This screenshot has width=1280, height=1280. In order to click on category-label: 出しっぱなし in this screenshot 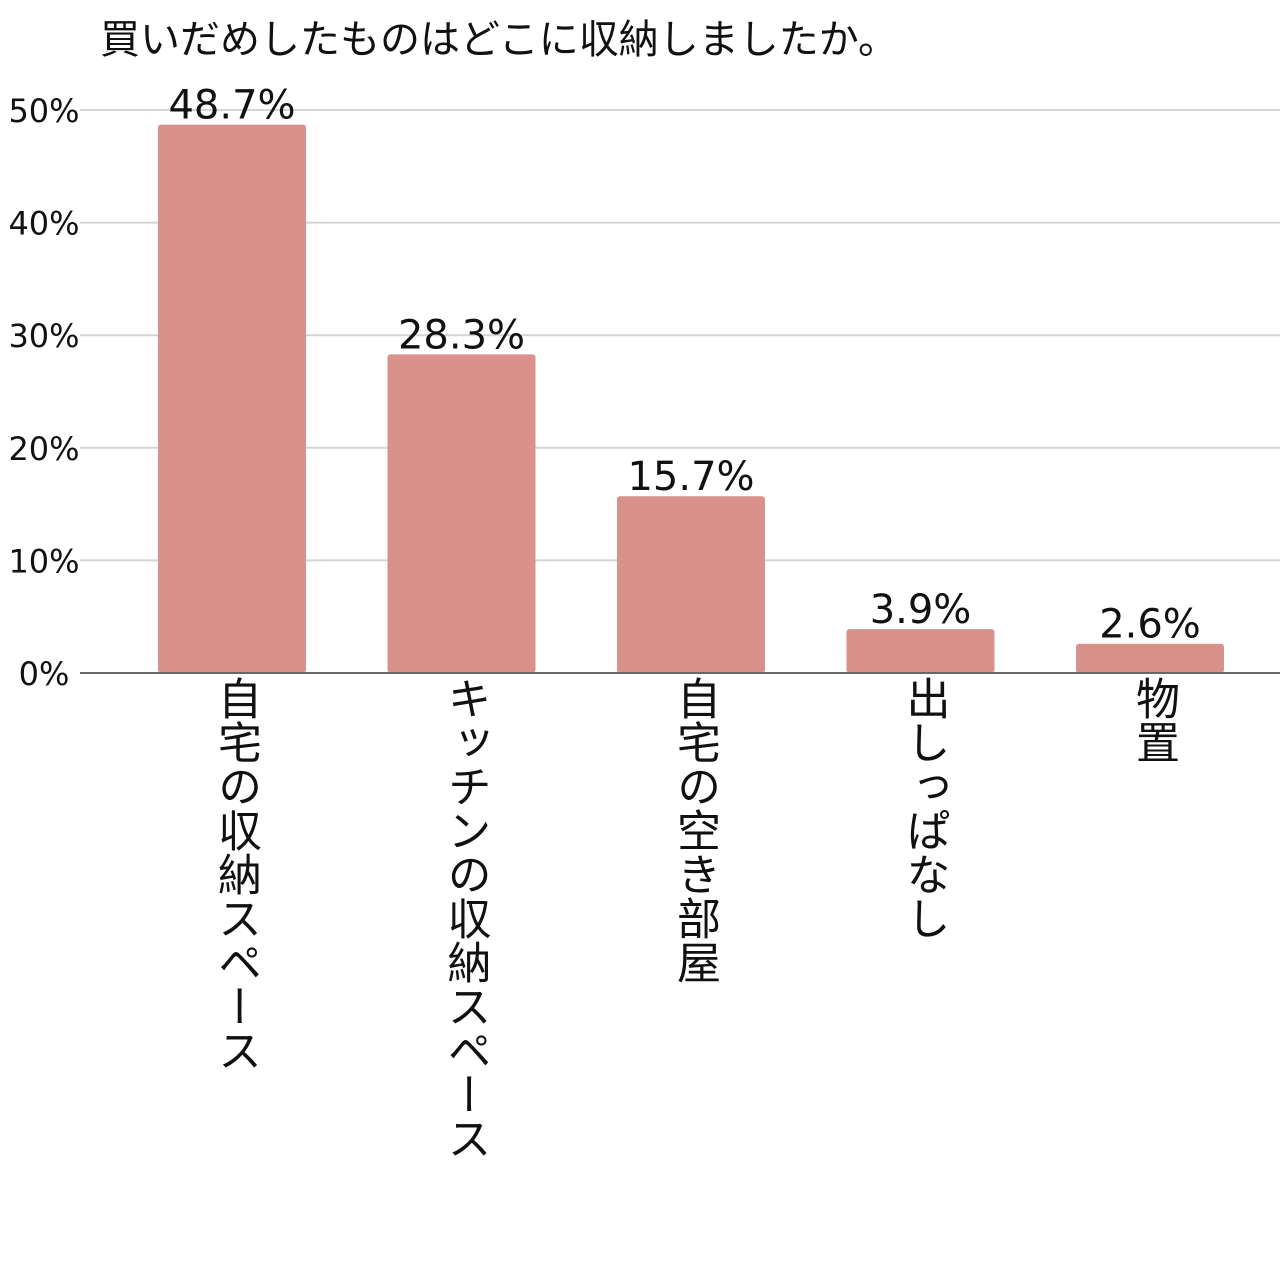, I will do `click(924, 808)`.